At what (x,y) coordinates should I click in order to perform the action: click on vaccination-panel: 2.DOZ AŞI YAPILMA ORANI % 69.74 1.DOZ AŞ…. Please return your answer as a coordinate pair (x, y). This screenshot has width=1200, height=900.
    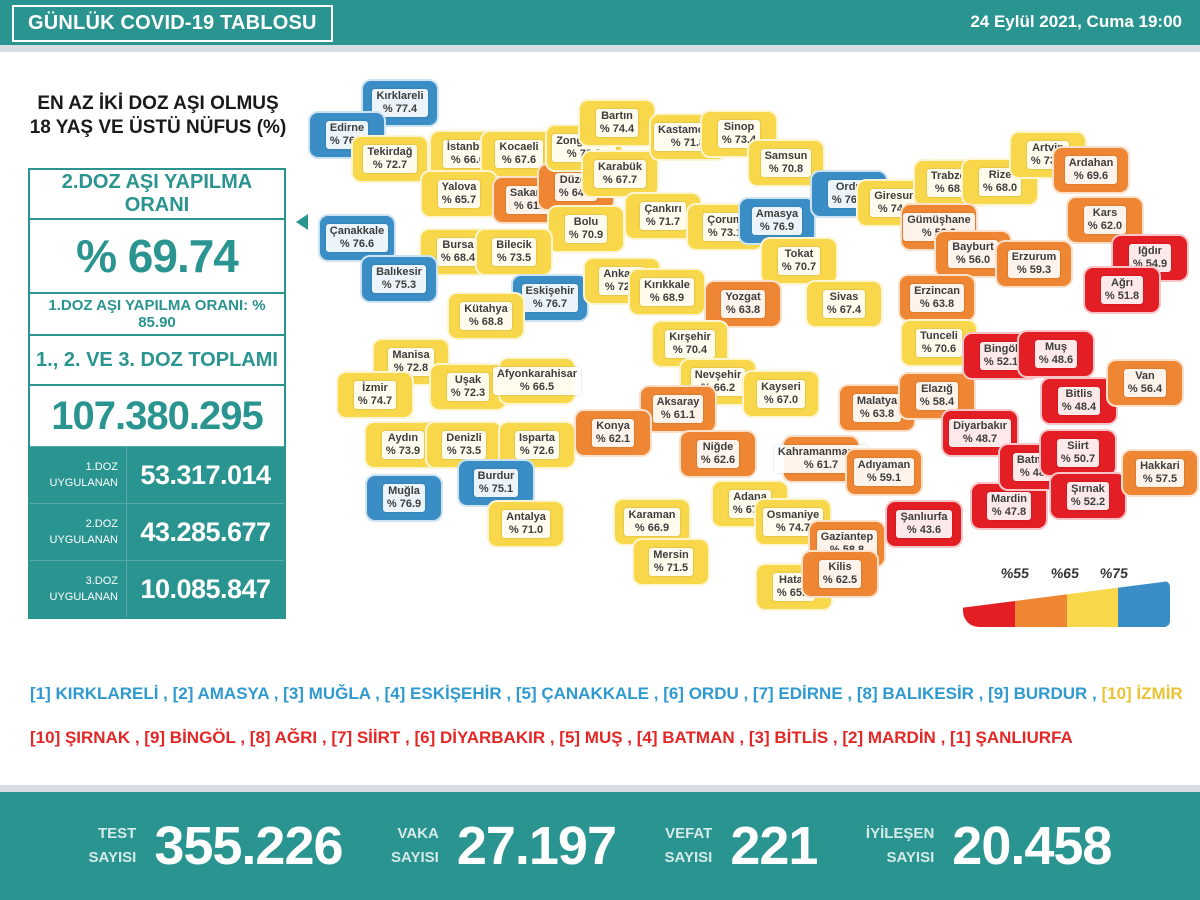
    Looking at the image, I should click on (157, 393).